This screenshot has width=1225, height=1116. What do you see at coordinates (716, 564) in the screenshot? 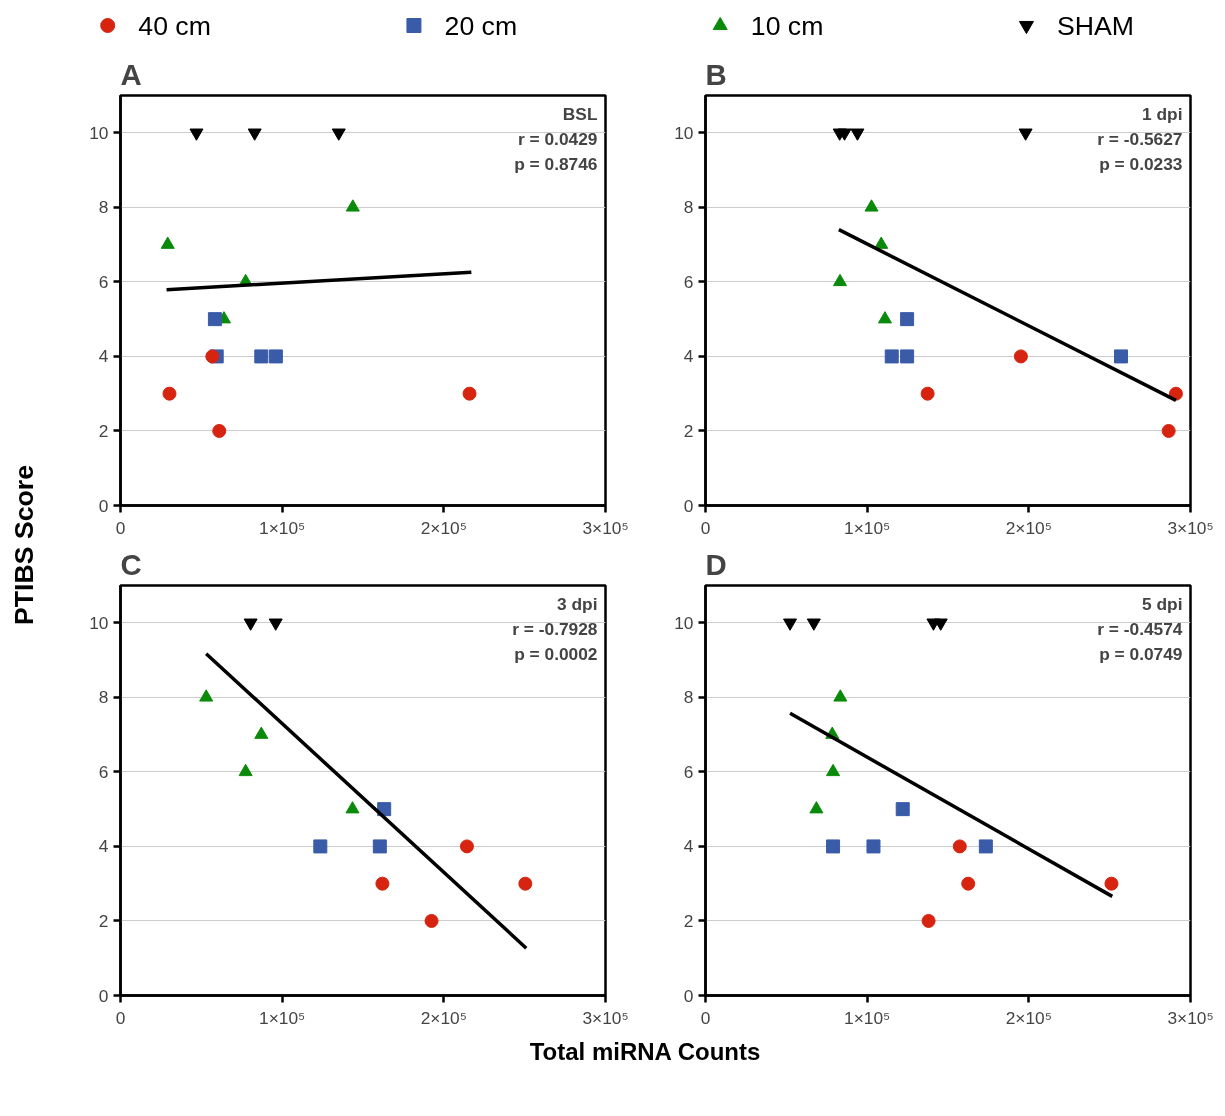
I see `chart-title: D` at bounding box center [716, 564].